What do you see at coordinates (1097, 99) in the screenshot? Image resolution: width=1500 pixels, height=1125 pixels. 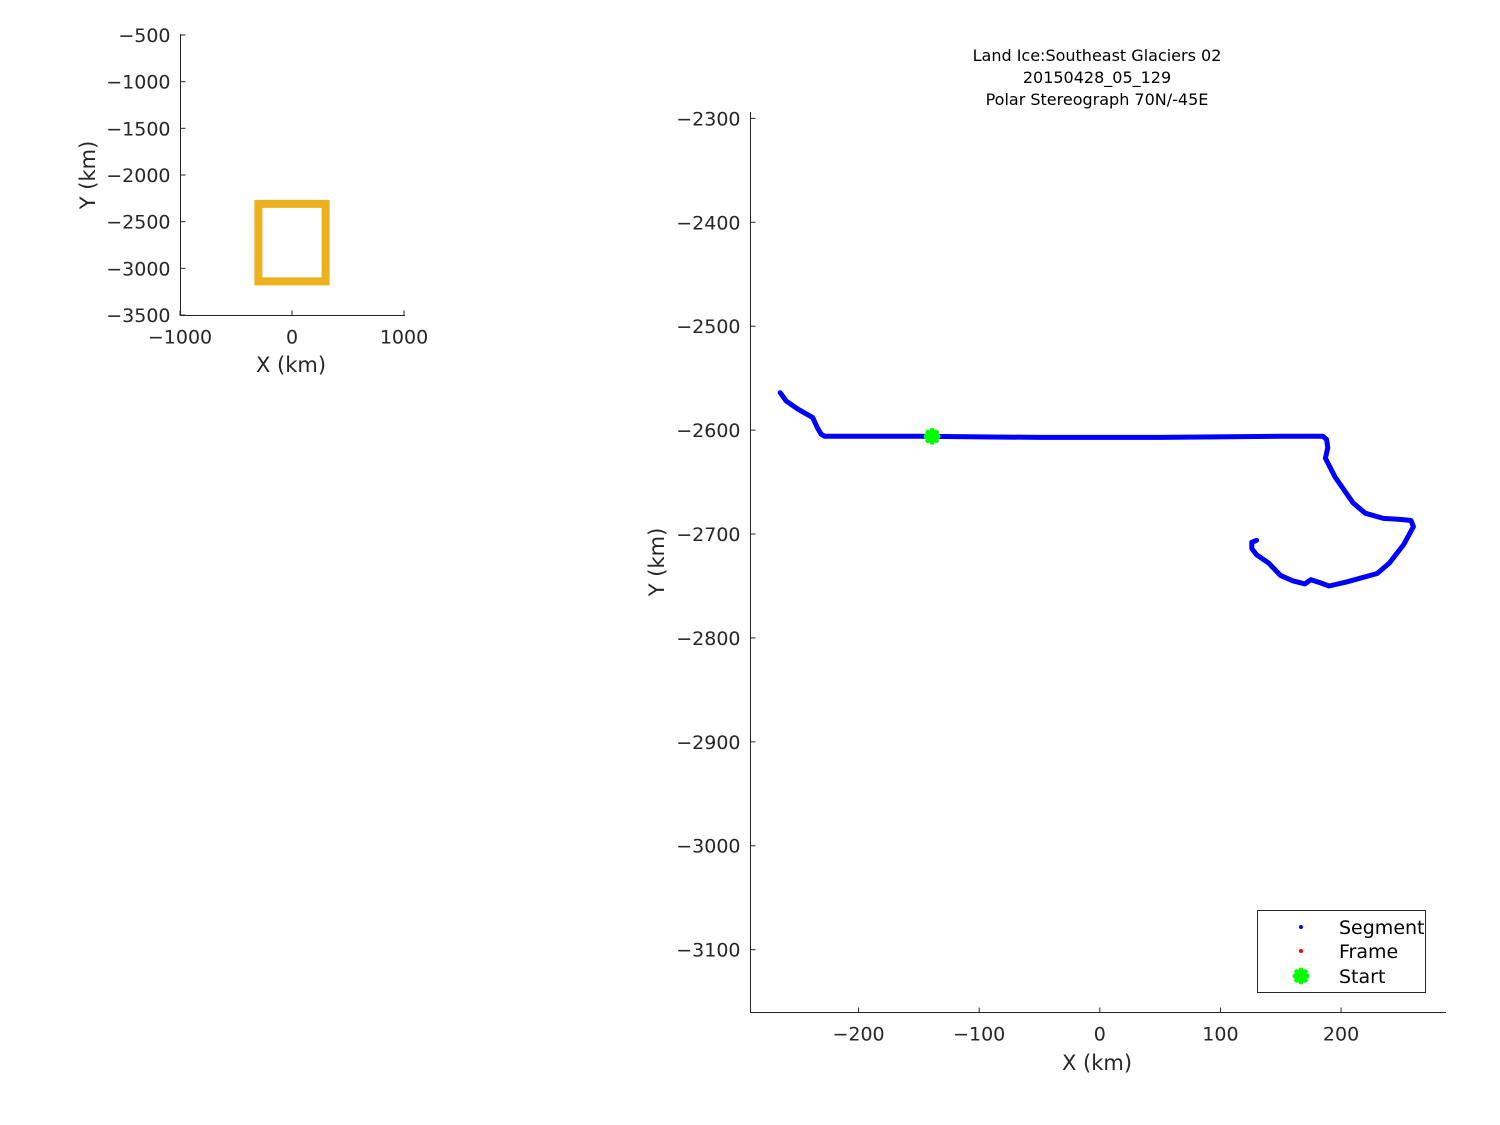 I see `chart-title-line-3: Polar Stereograph 70N/-45E` at bounding box center [1097, 99].